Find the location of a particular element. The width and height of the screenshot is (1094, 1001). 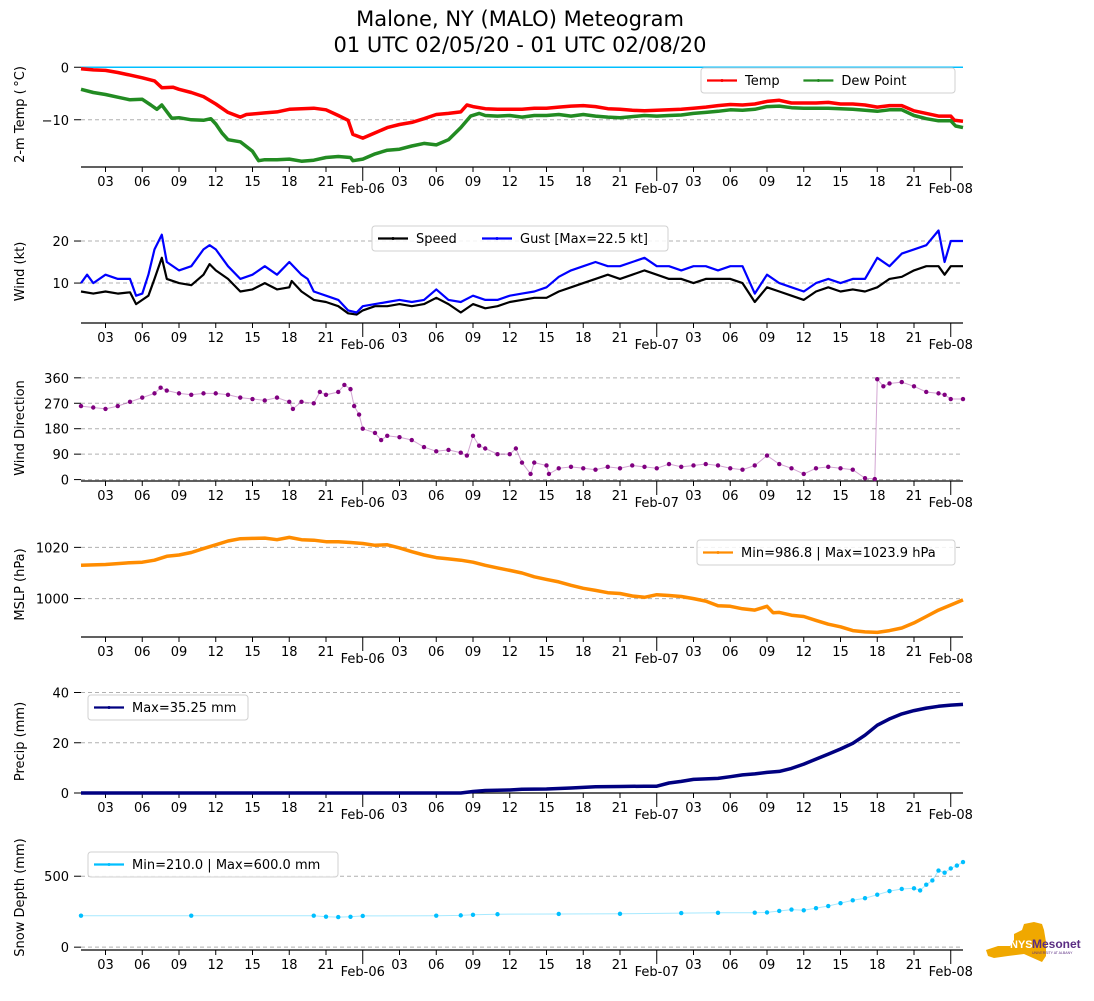

series-line-max-35-25-mm is located at coordinates (522, 748).